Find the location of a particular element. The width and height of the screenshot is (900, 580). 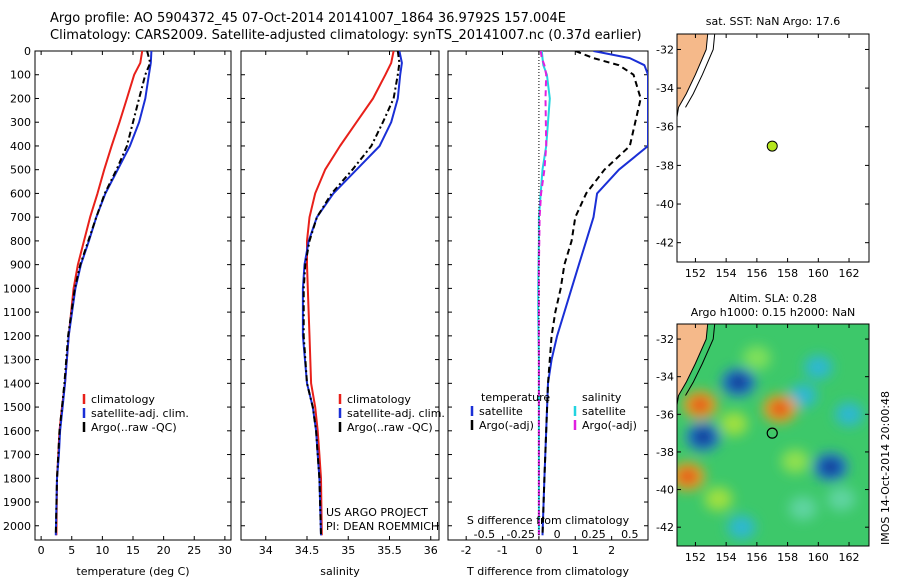

x-axis-label: salinity is located at coordinates (340, 571).